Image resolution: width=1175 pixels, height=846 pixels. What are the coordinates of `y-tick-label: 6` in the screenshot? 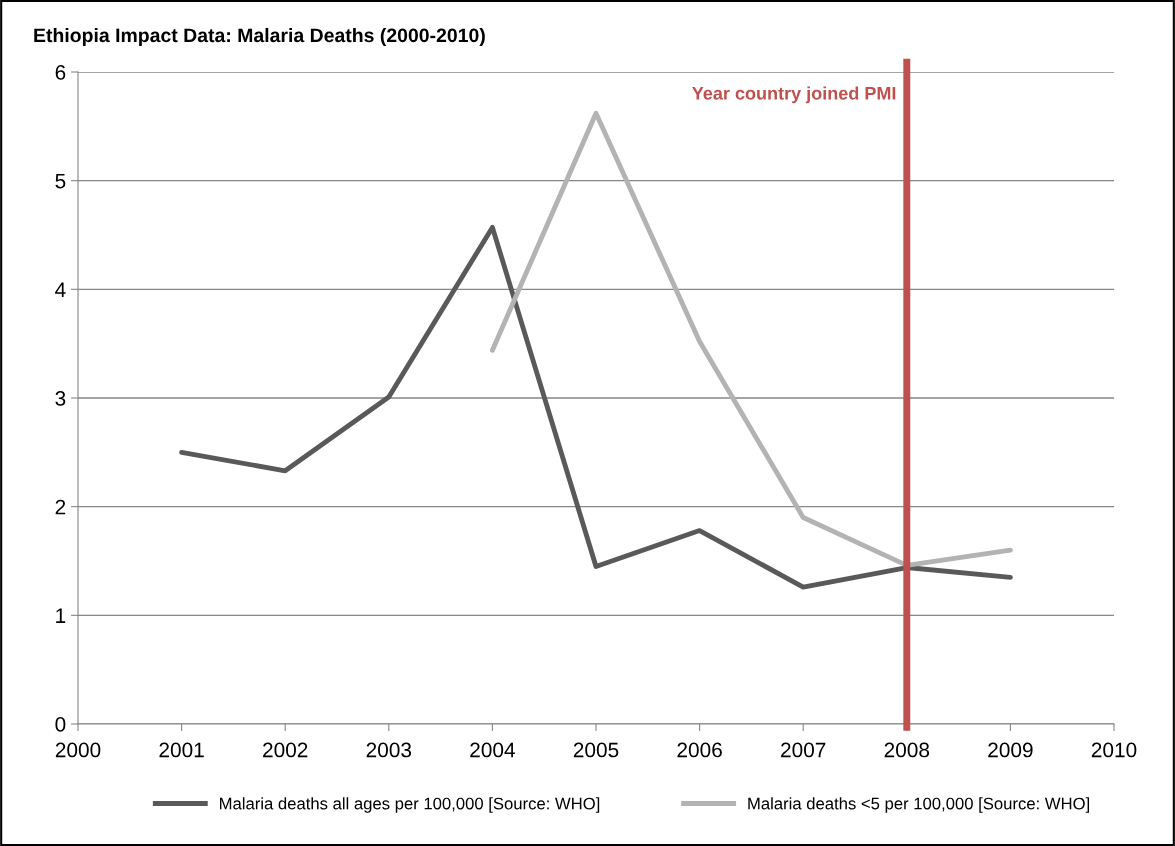 It's located at (60, 72).